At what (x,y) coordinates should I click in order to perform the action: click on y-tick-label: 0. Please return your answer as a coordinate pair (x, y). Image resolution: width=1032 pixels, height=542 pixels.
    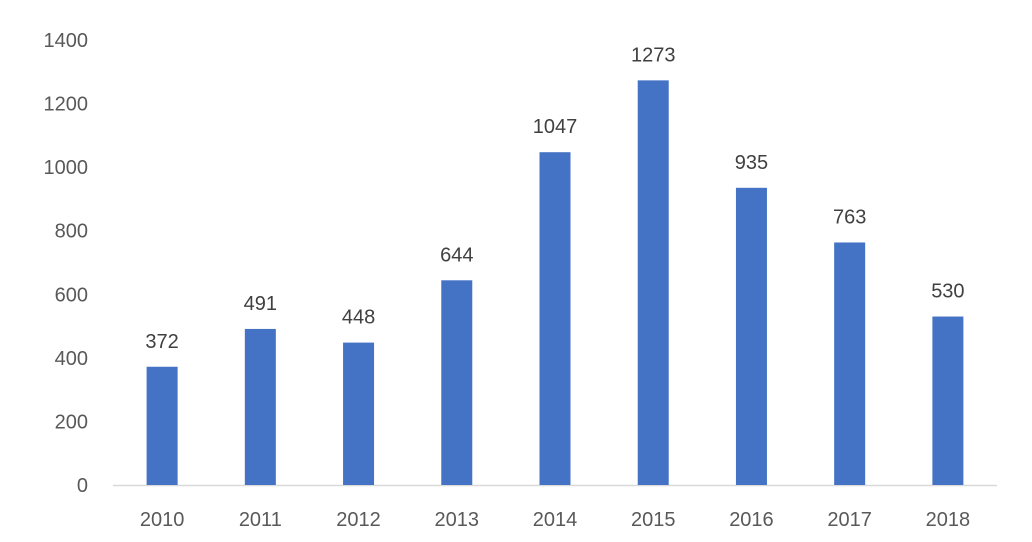
    Looking at the image, I should click on (82, 486).